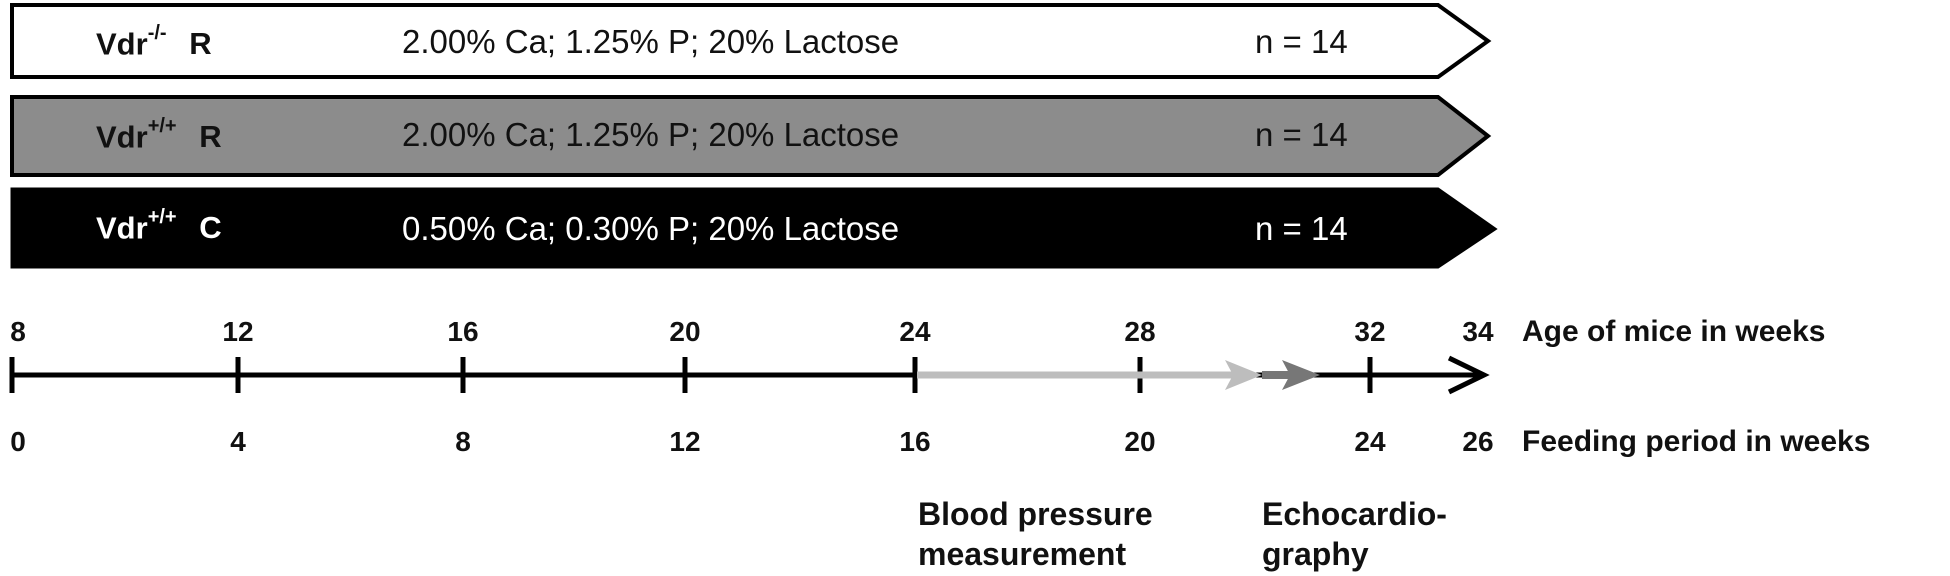 The width and height of the screenshot is (1950, 576). I want to click on feeding-tick-label: 8, so click(463, 441).